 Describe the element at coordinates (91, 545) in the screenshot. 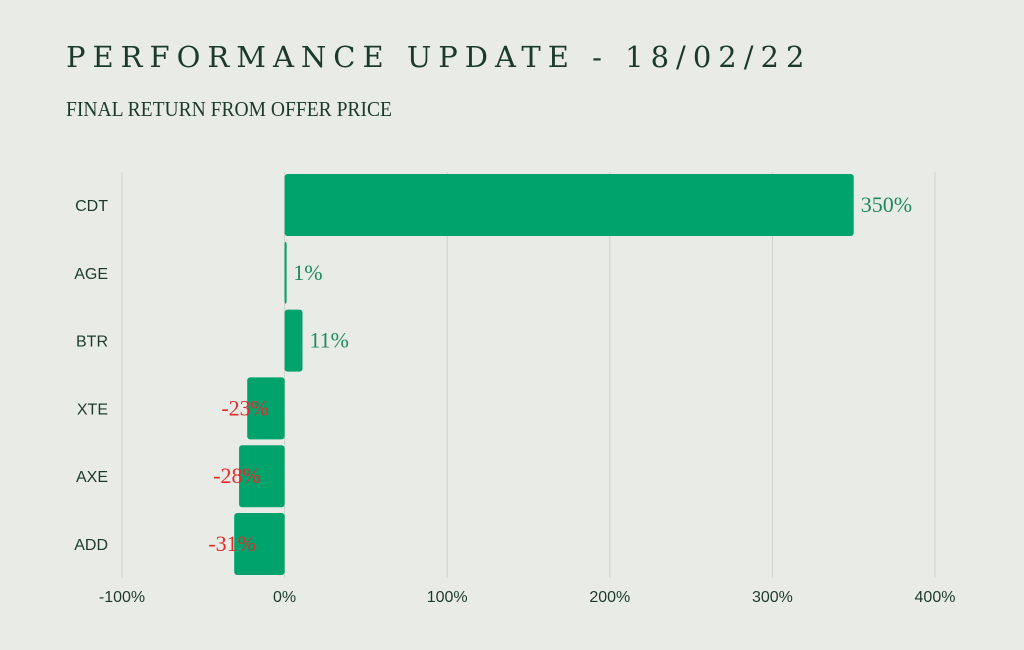

I see `category-label: ADD` at that location.